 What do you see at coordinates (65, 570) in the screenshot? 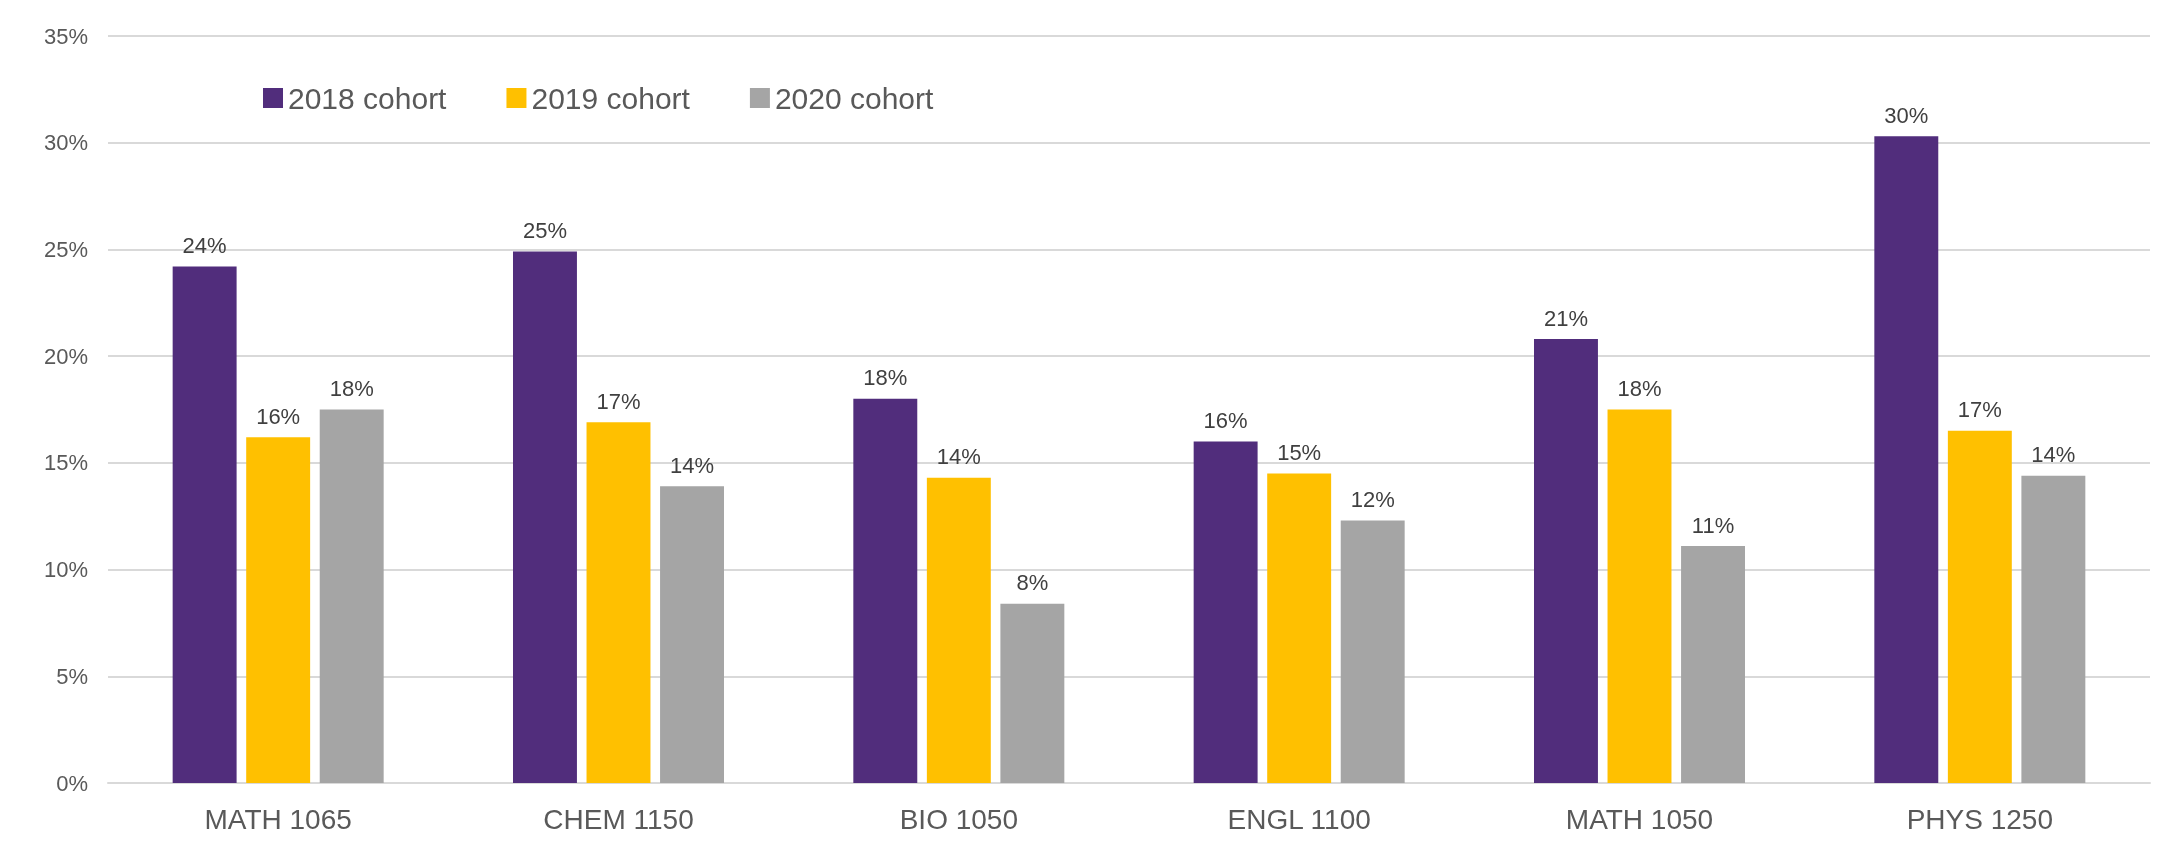
I see `y-tick-label: 10%` at bounding box center [65, 570].